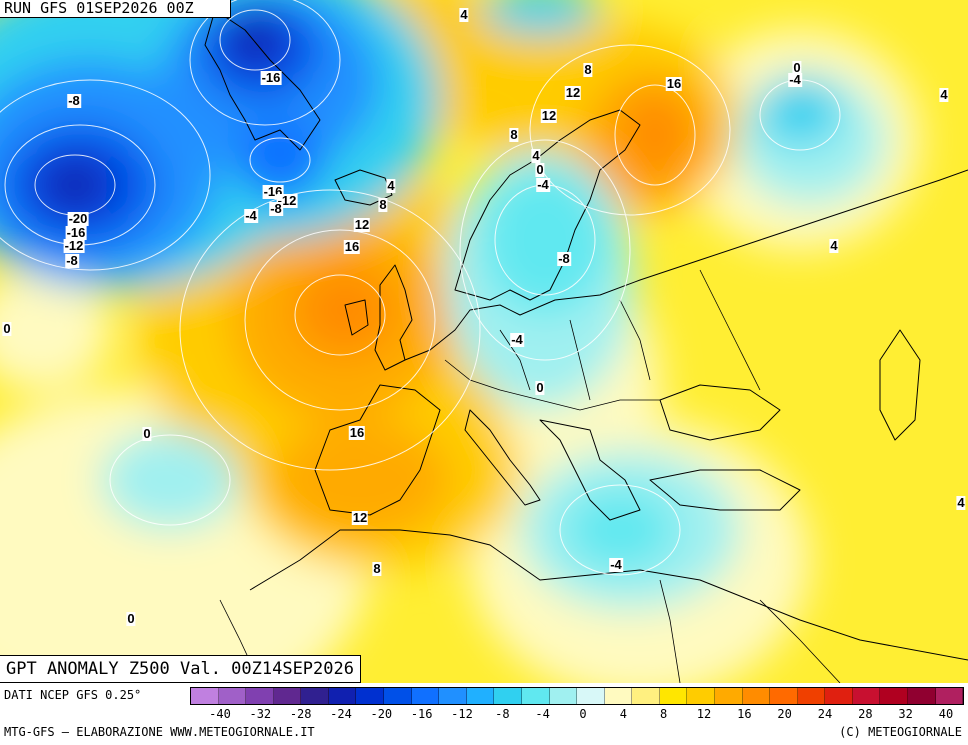 This screenshot has height=745, width=968. I want to click on colorbar-tick-label: 40, so click(946, 714).